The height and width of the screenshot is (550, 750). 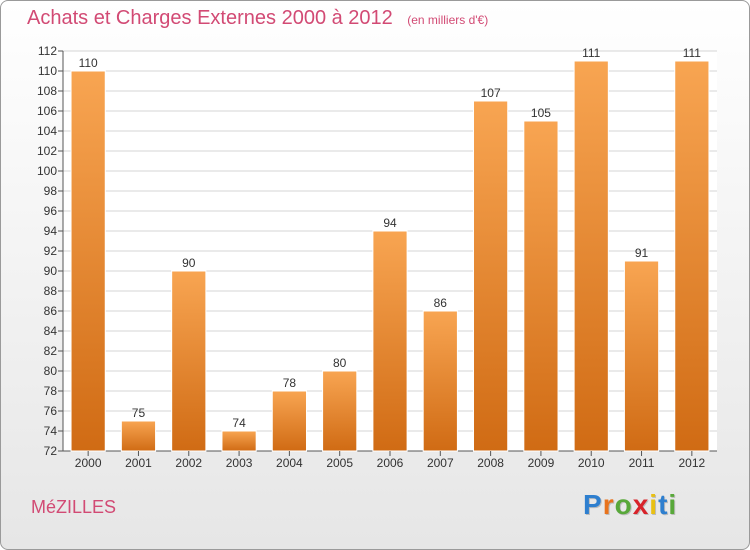 I want to click on y-tick-label: 94, so click(x=51, y=231).